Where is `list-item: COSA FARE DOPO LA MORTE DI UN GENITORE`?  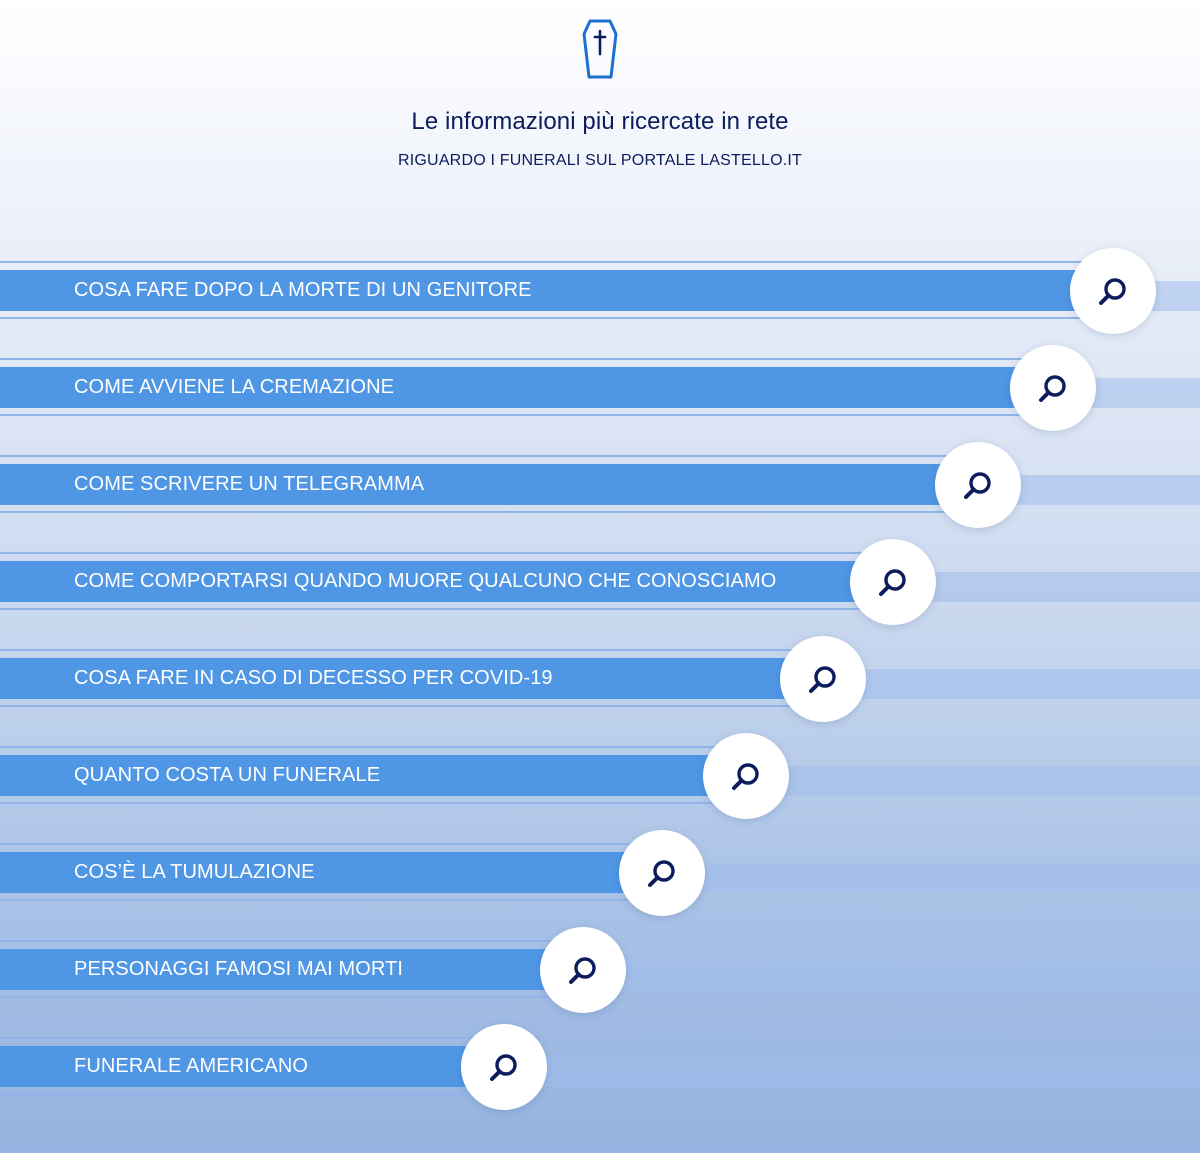
list-item: COSA FARE DOPO LA MORTE DI UN GENITORE is located at coordinates (600, 291).